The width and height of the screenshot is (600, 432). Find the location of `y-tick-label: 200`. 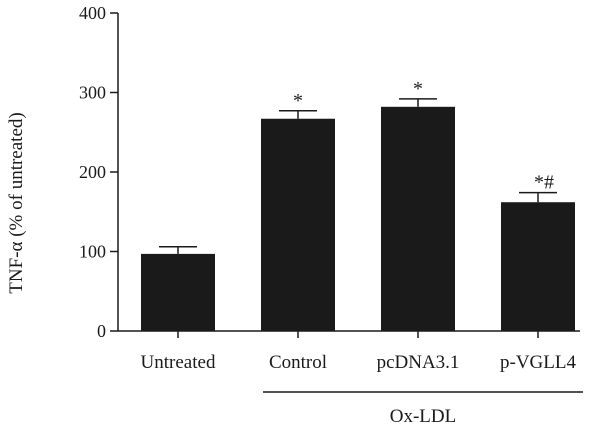

y-tick-label: 200 is located at coordinates (92, 172).